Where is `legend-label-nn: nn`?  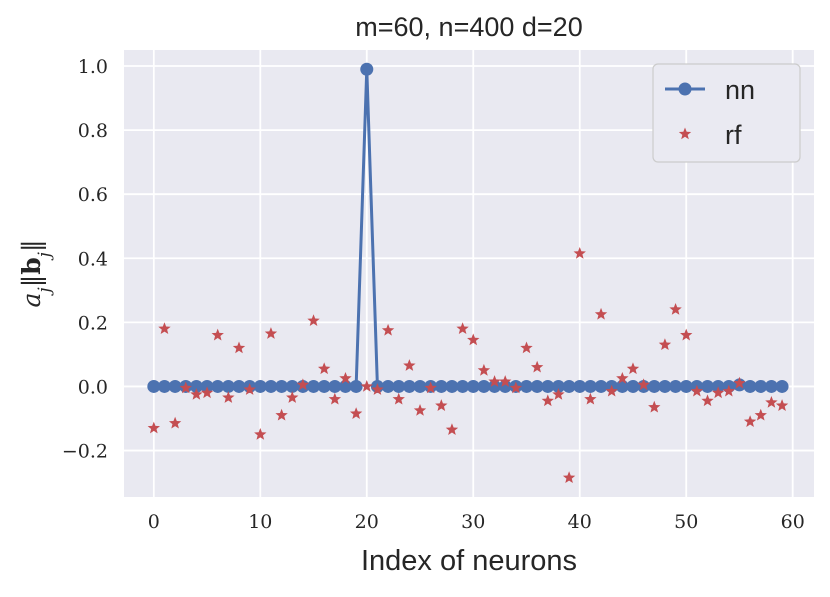
legend-label-nn: nn is located at coordinates (740, 90).